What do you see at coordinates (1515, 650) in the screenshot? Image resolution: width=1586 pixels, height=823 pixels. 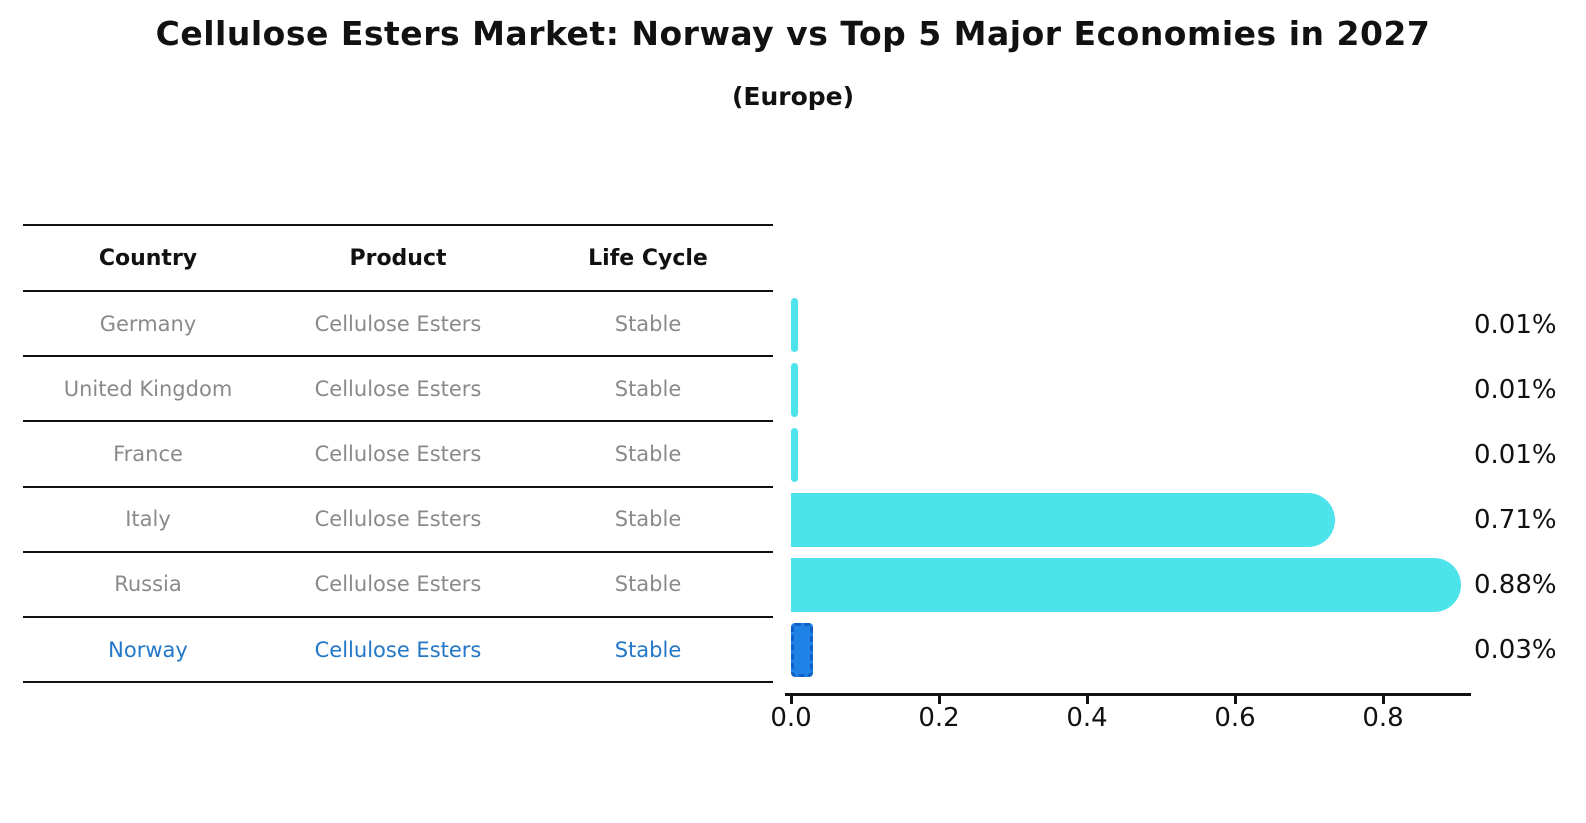 I see `value-label-norway: 0.03%` at bounding box center [1515, 650].